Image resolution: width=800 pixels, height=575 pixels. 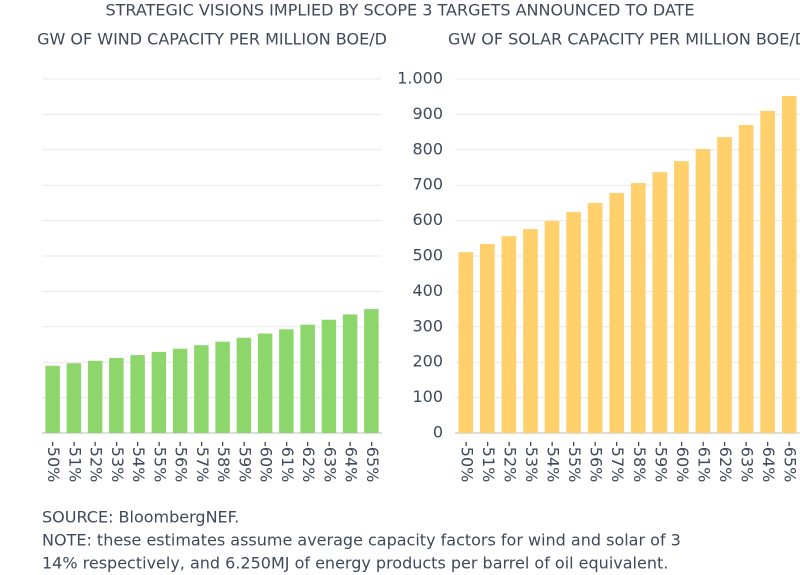 I want to click on source-note: SOURCE: BloombergNEF., so click(x=140, y=517).